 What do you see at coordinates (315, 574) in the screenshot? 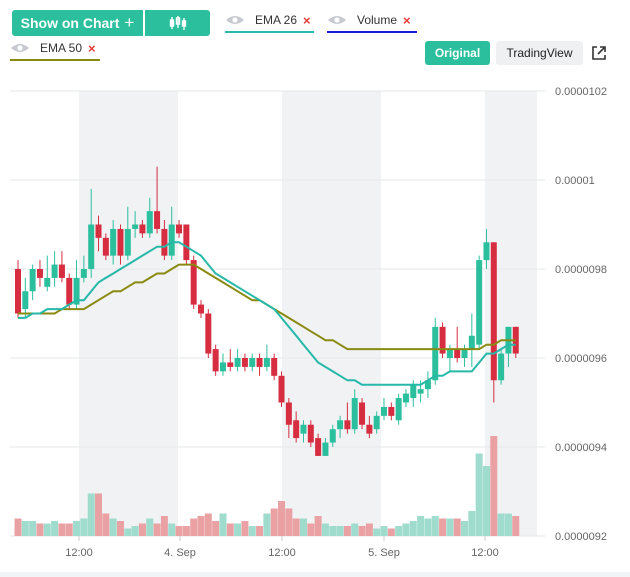
I see `scrollbar` at bounding box center [315, 574].